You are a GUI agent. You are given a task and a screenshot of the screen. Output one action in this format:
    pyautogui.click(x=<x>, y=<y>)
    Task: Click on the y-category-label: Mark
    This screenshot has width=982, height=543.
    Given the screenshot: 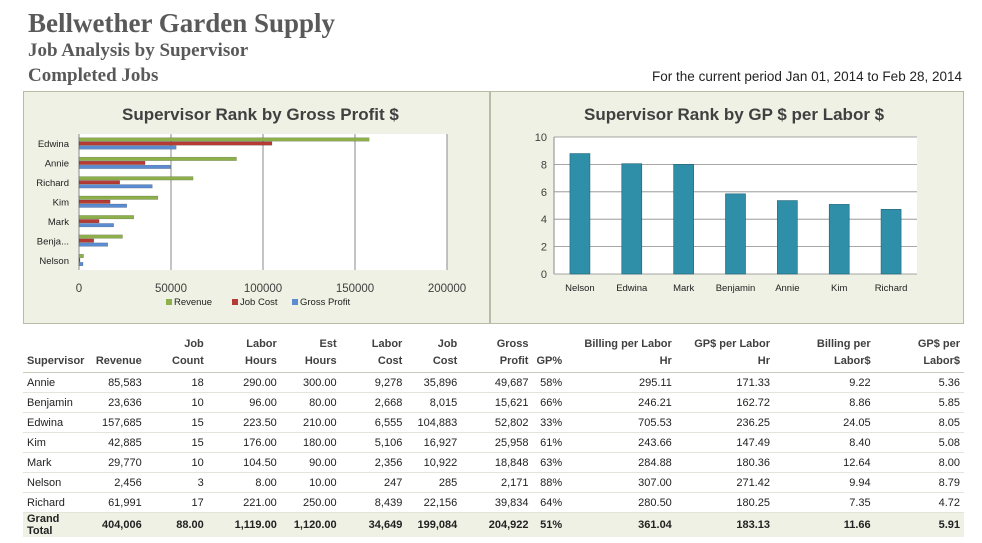 What is the action you would take?
    pyautogui.click(x=58, y=222)
    